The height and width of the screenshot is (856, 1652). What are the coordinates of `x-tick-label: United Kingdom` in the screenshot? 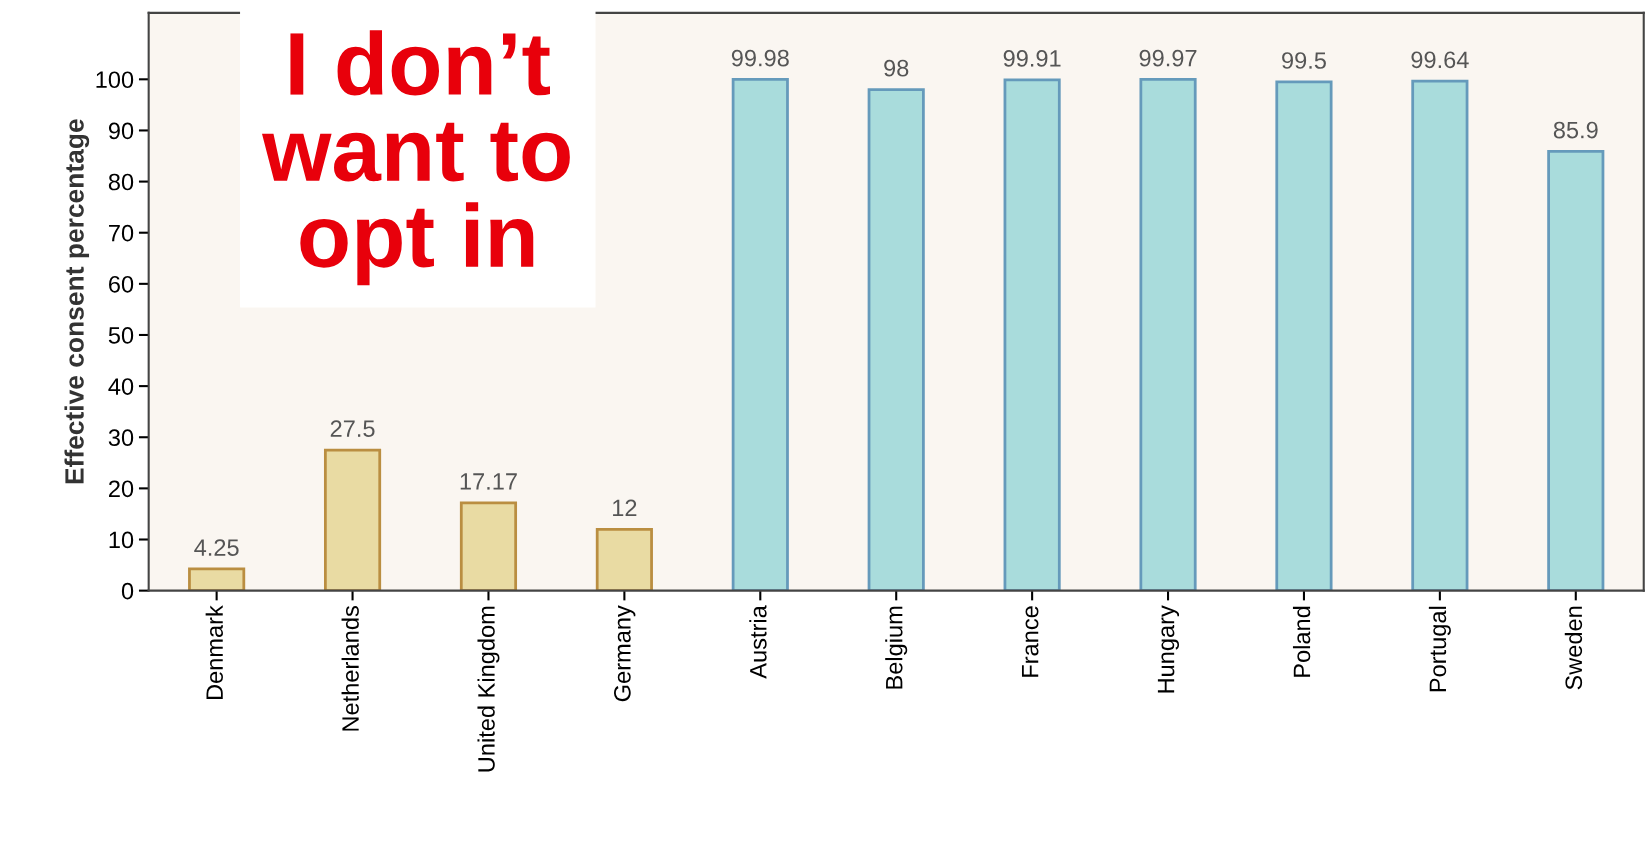 It's located at (488, 689).